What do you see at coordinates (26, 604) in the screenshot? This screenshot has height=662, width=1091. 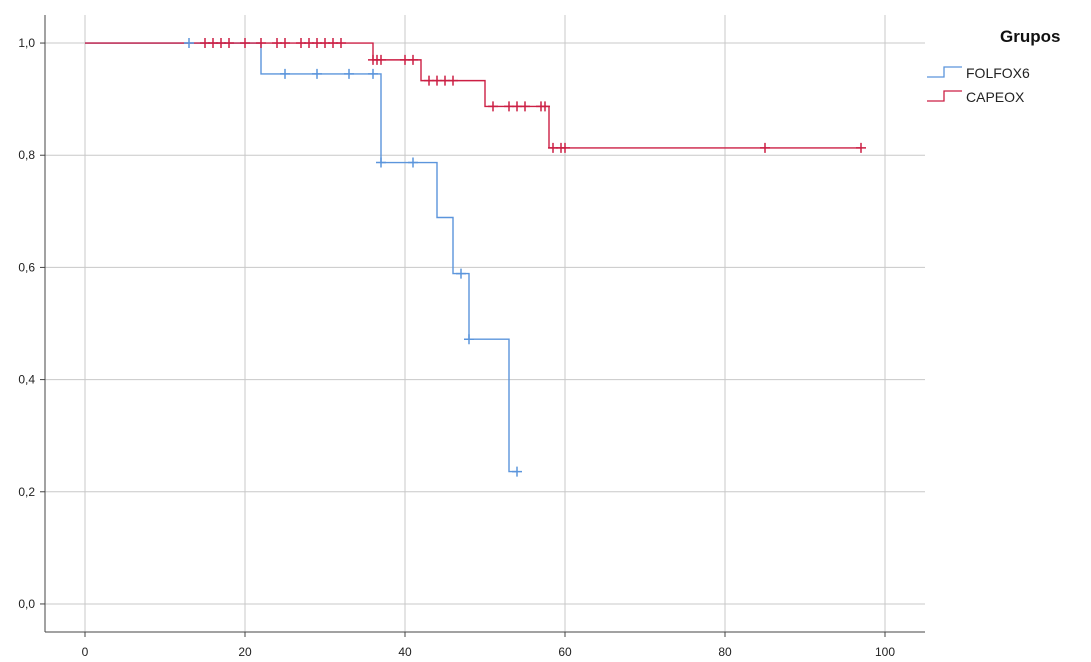 I see `y-tick-label: 0,0` at bounding box center [26, 604].